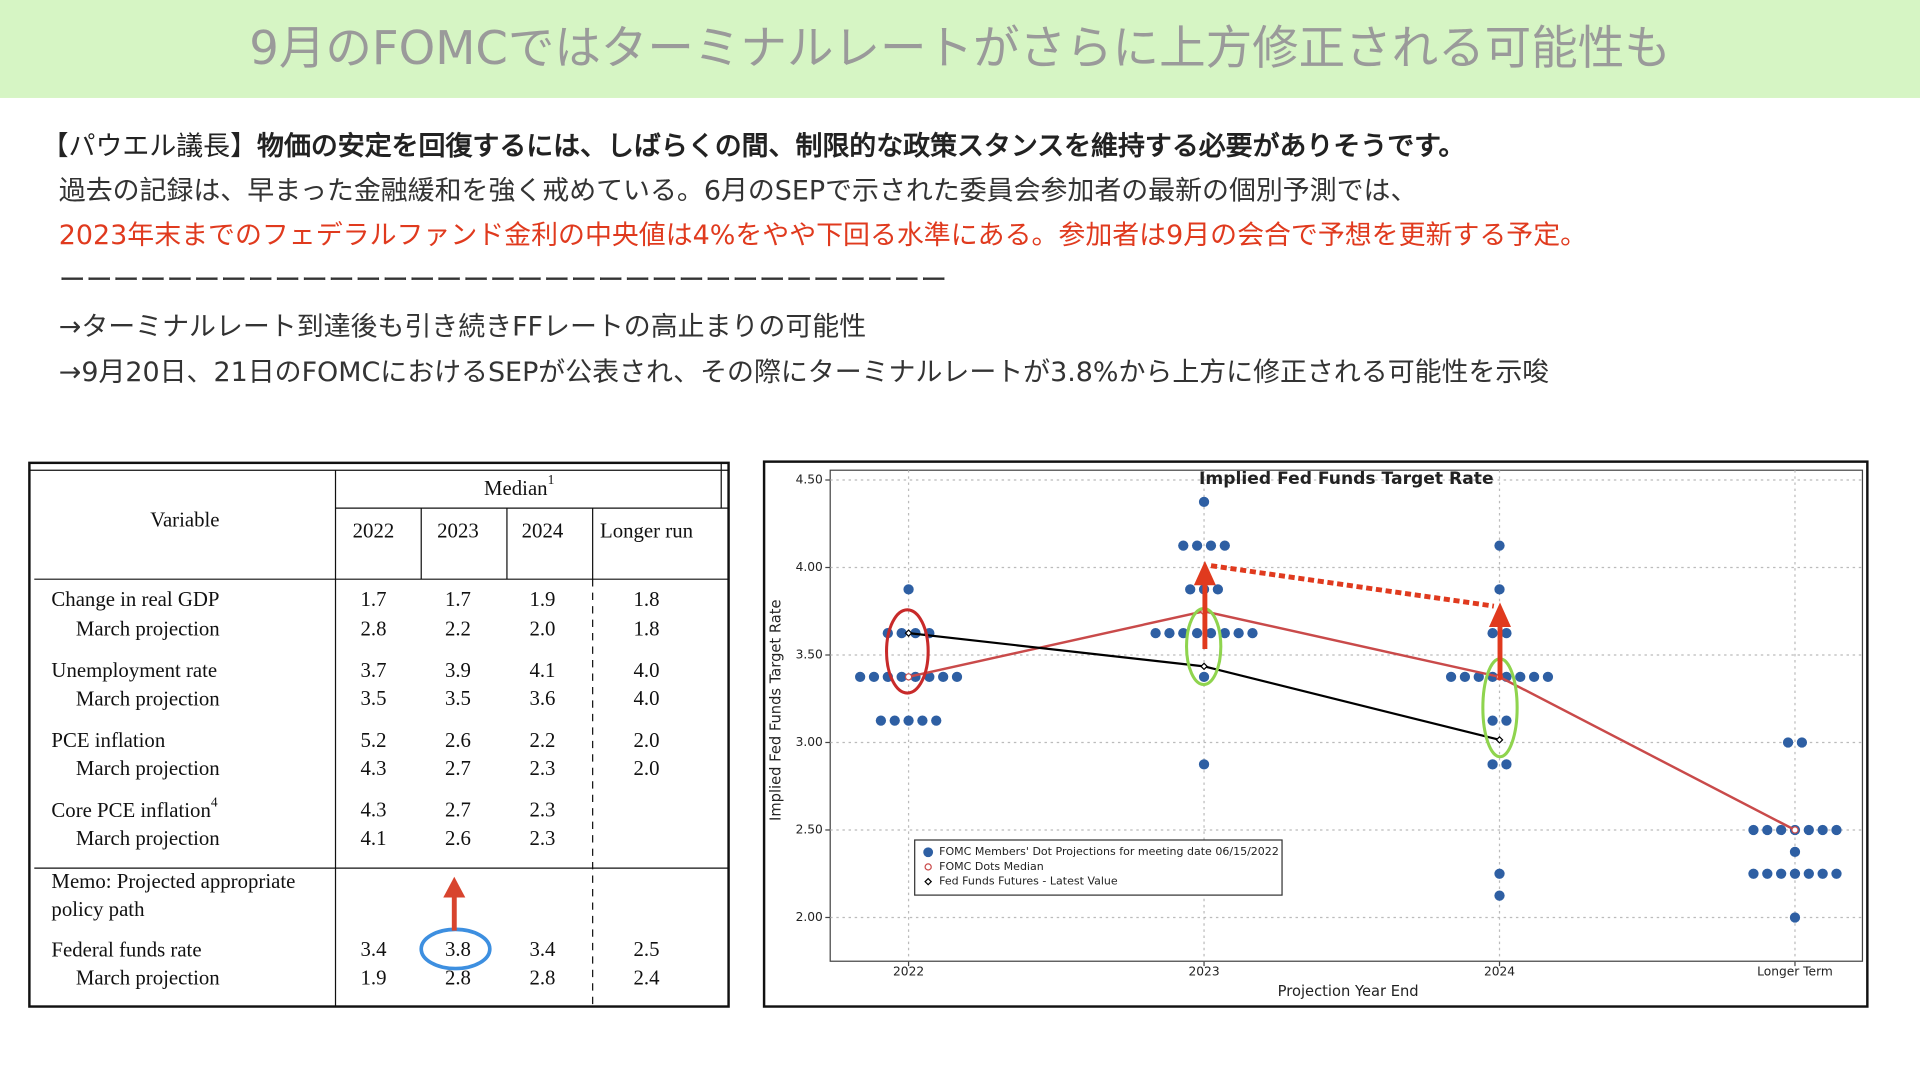 This screenshot has width=1920, height=1080. I want to click on x-axis-label: Projection Year End, so click(1348, 991).